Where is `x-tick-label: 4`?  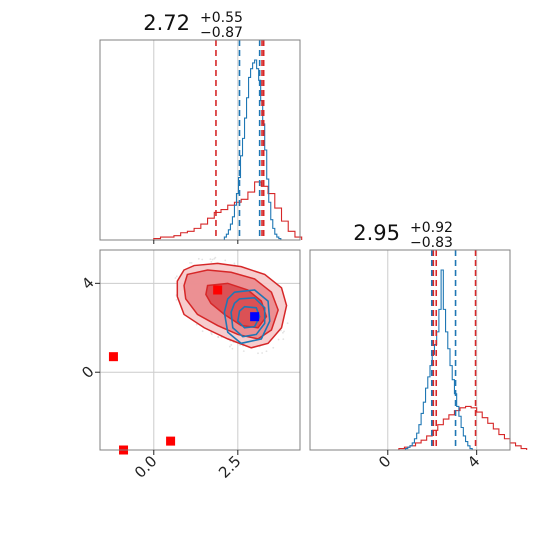 x-tick-label: 4 is located at coordinates (473, 461).